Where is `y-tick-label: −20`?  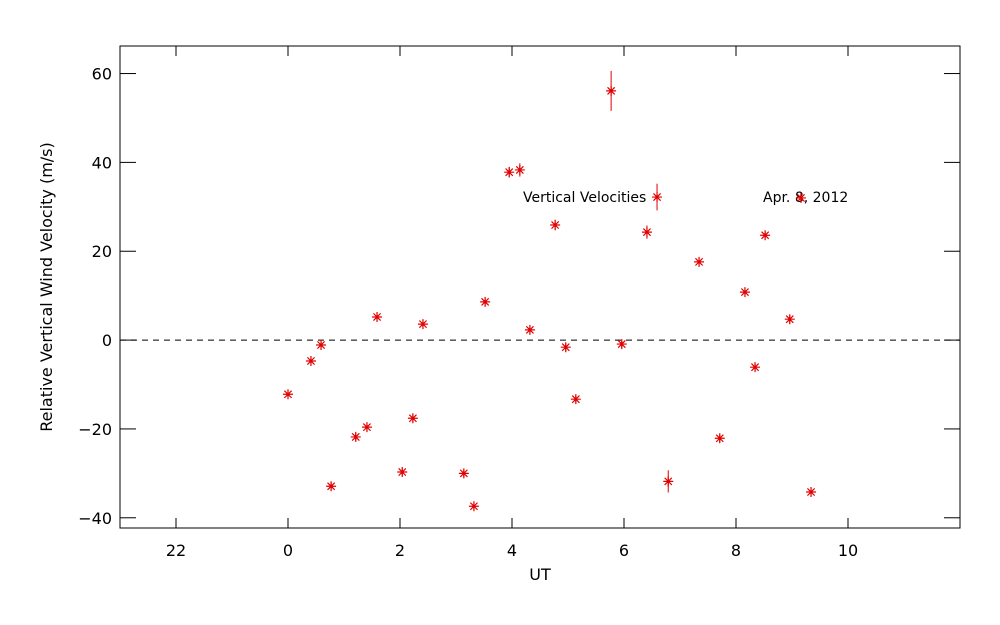 y-tick-label: −20 is located at coordinates (95, 429).